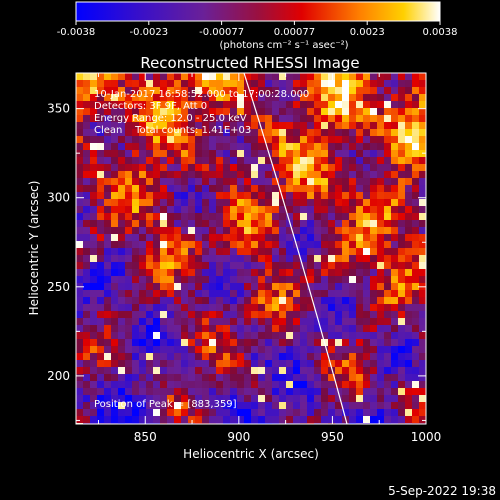  What do you see at coordinates (258, 11) in the screenshot?
I see `colorbar-gradient` at bounding box center [258, 11].